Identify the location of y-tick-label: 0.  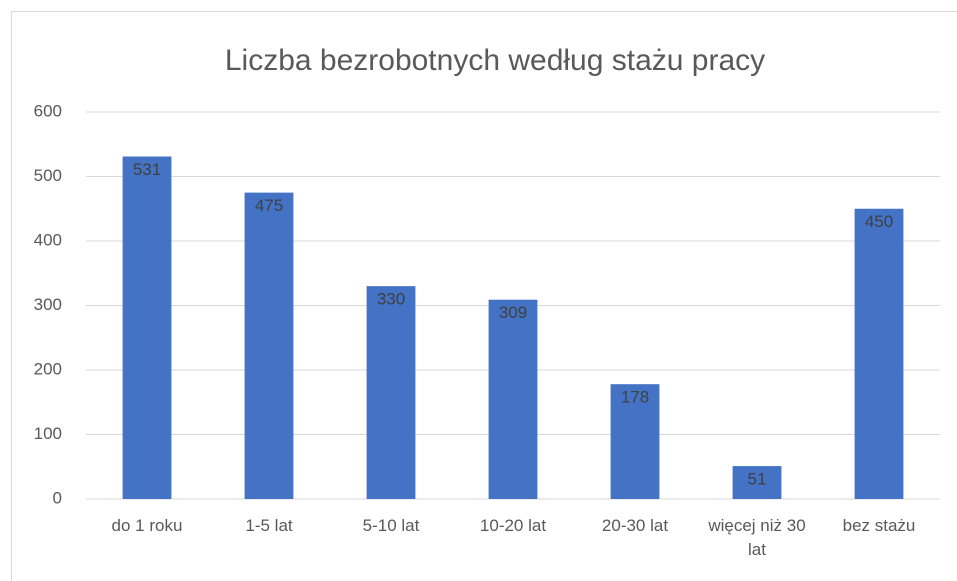
(57, 497).